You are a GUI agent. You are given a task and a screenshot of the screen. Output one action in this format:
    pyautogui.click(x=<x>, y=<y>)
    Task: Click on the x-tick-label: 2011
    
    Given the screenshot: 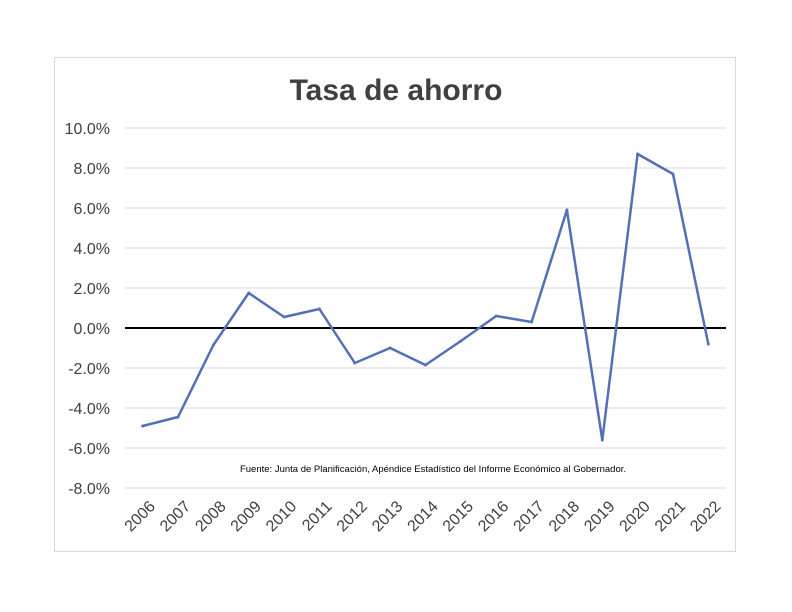 What is the action you would take?
    pyautogui.click(x=317, y=516)
    